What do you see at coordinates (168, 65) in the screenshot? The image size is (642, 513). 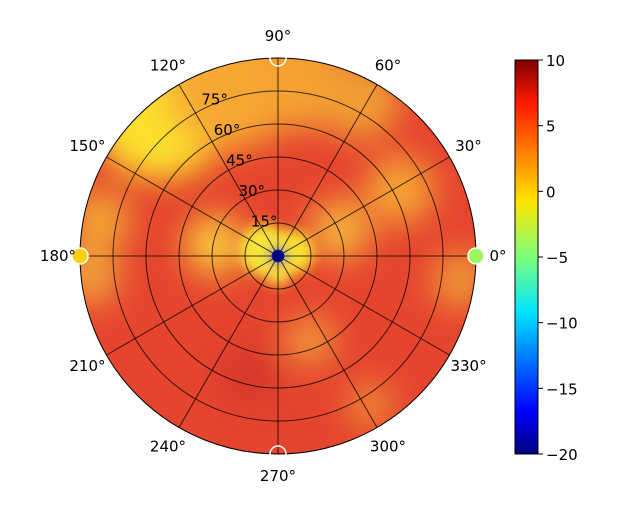 I see `angular-tick-label: 120°` at bounding box center [168, 65].